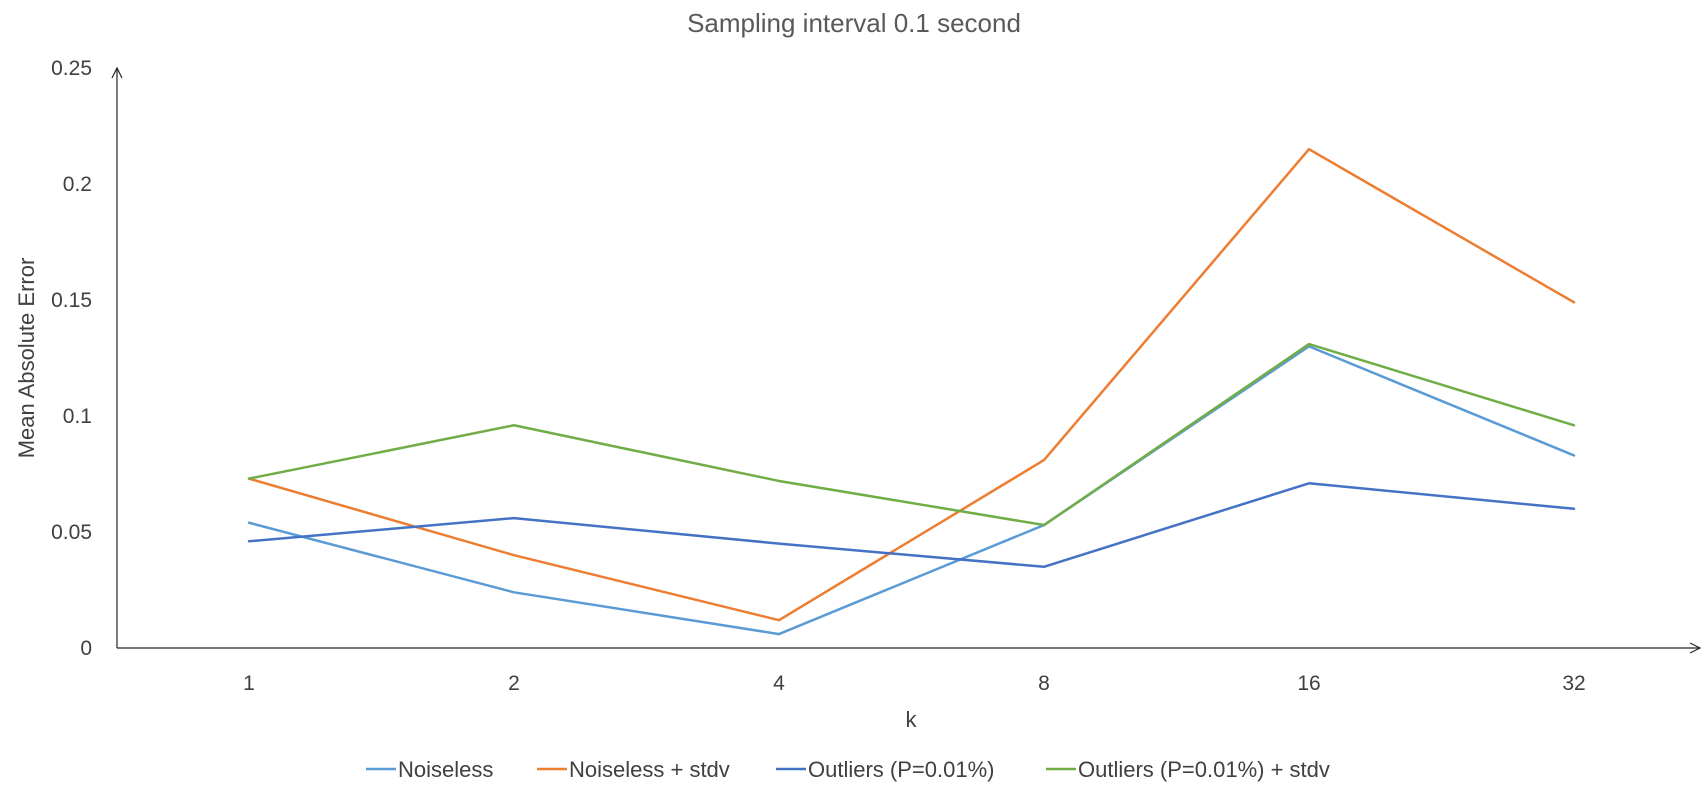 The height and width of the screenshot is (791, 1708). Describe the element at coordinates (1044, 683) in the screenshot. I see `x-tick-label: 8` at that location.